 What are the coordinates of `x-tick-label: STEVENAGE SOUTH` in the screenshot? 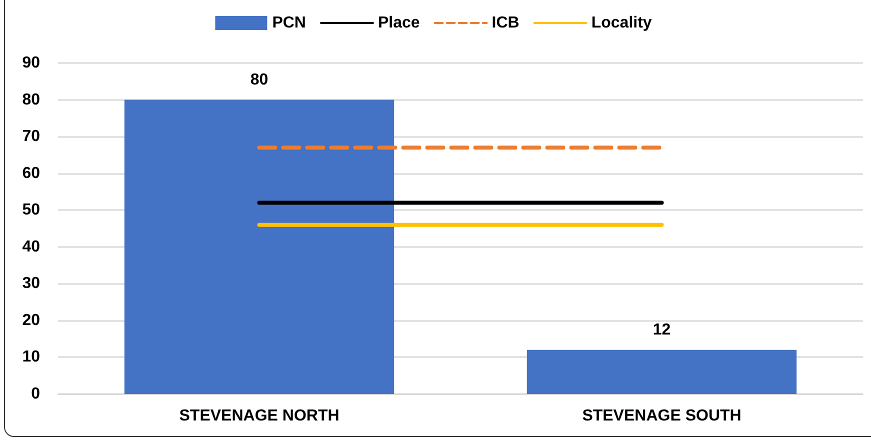 It's located at (662, 416).